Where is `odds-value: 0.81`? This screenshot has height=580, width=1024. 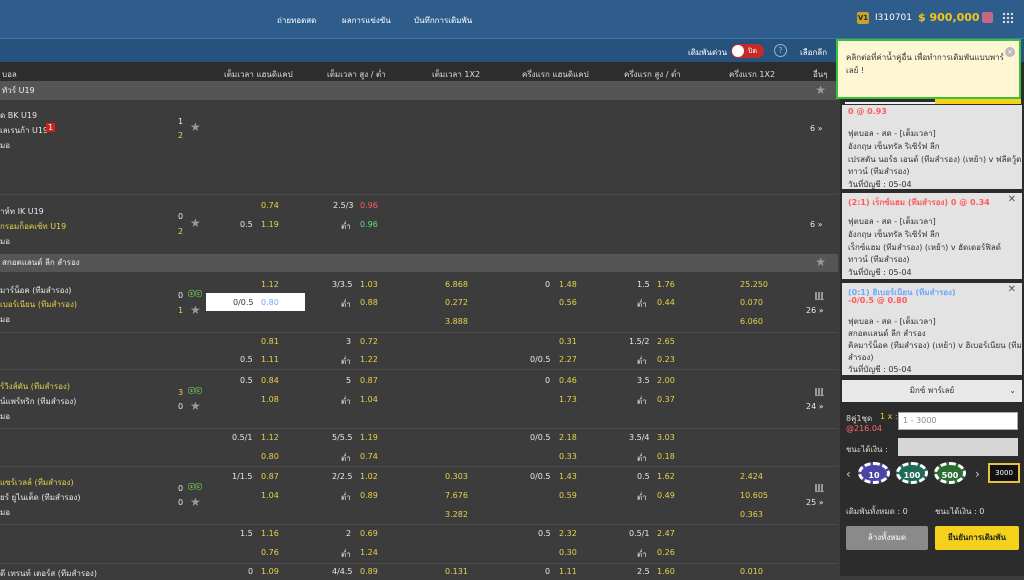
odds-value: 0.81 is located at coordinates (270, 341).